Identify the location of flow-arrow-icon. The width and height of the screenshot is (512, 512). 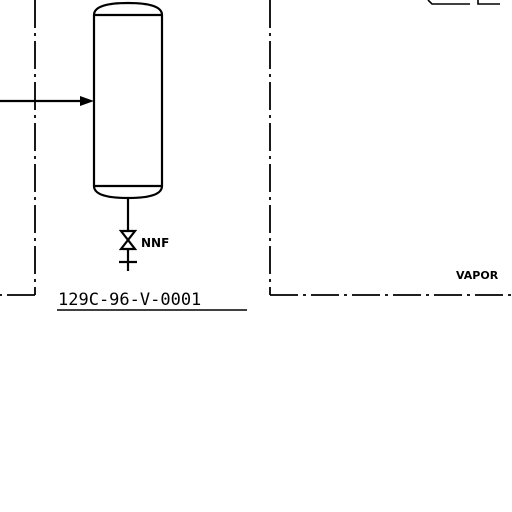
(87, 101).